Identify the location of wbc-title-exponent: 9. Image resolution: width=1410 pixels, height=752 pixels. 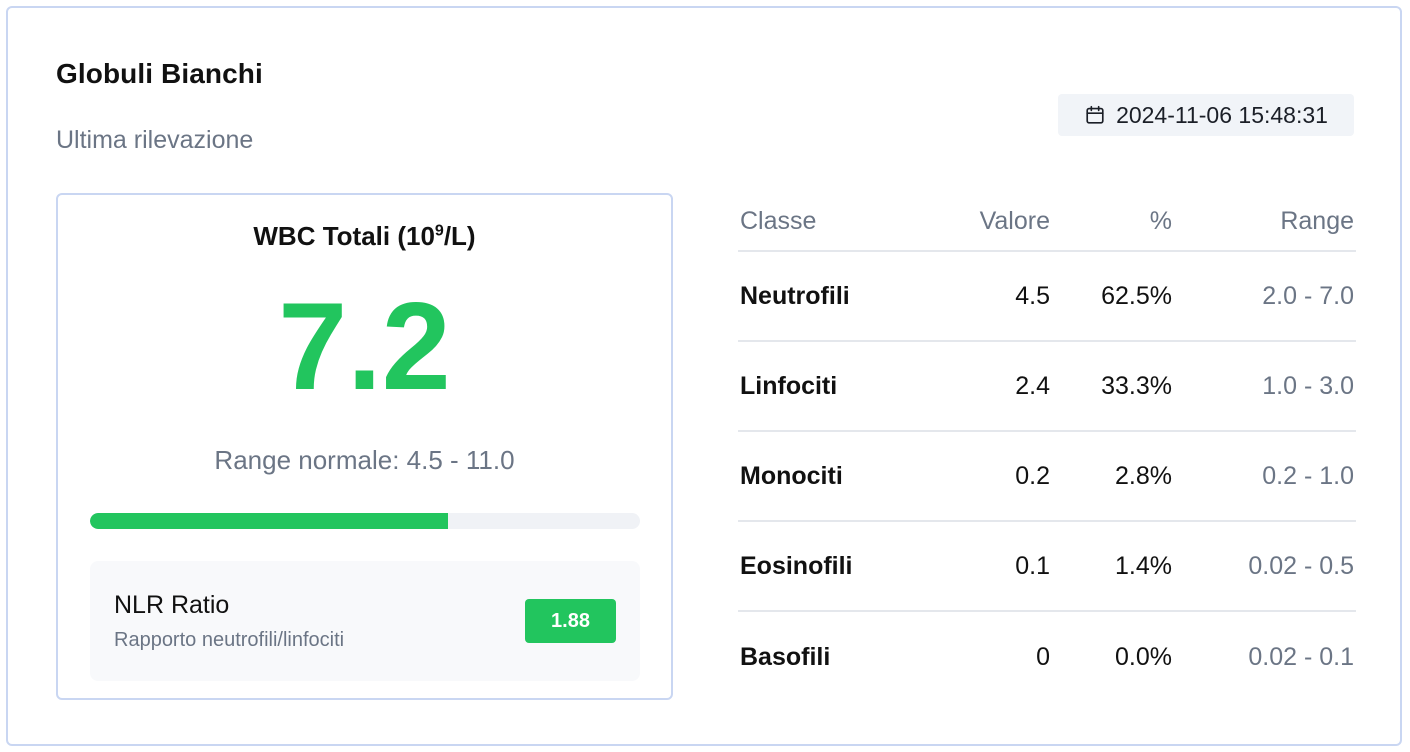
(439, 231).